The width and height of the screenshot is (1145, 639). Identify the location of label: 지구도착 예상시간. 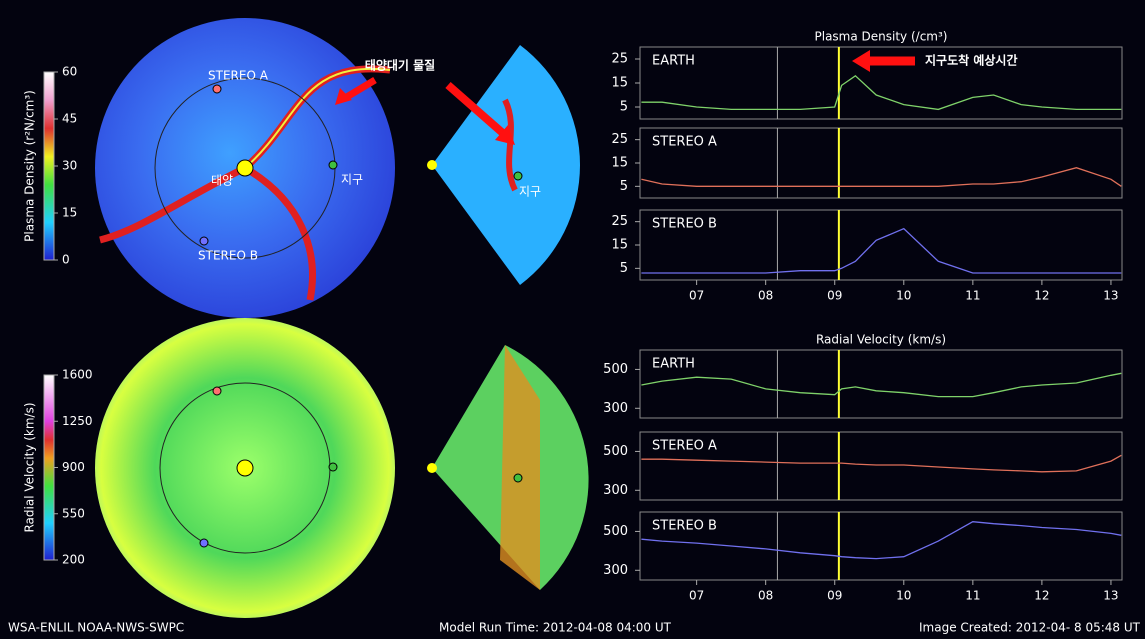
(971, 60).